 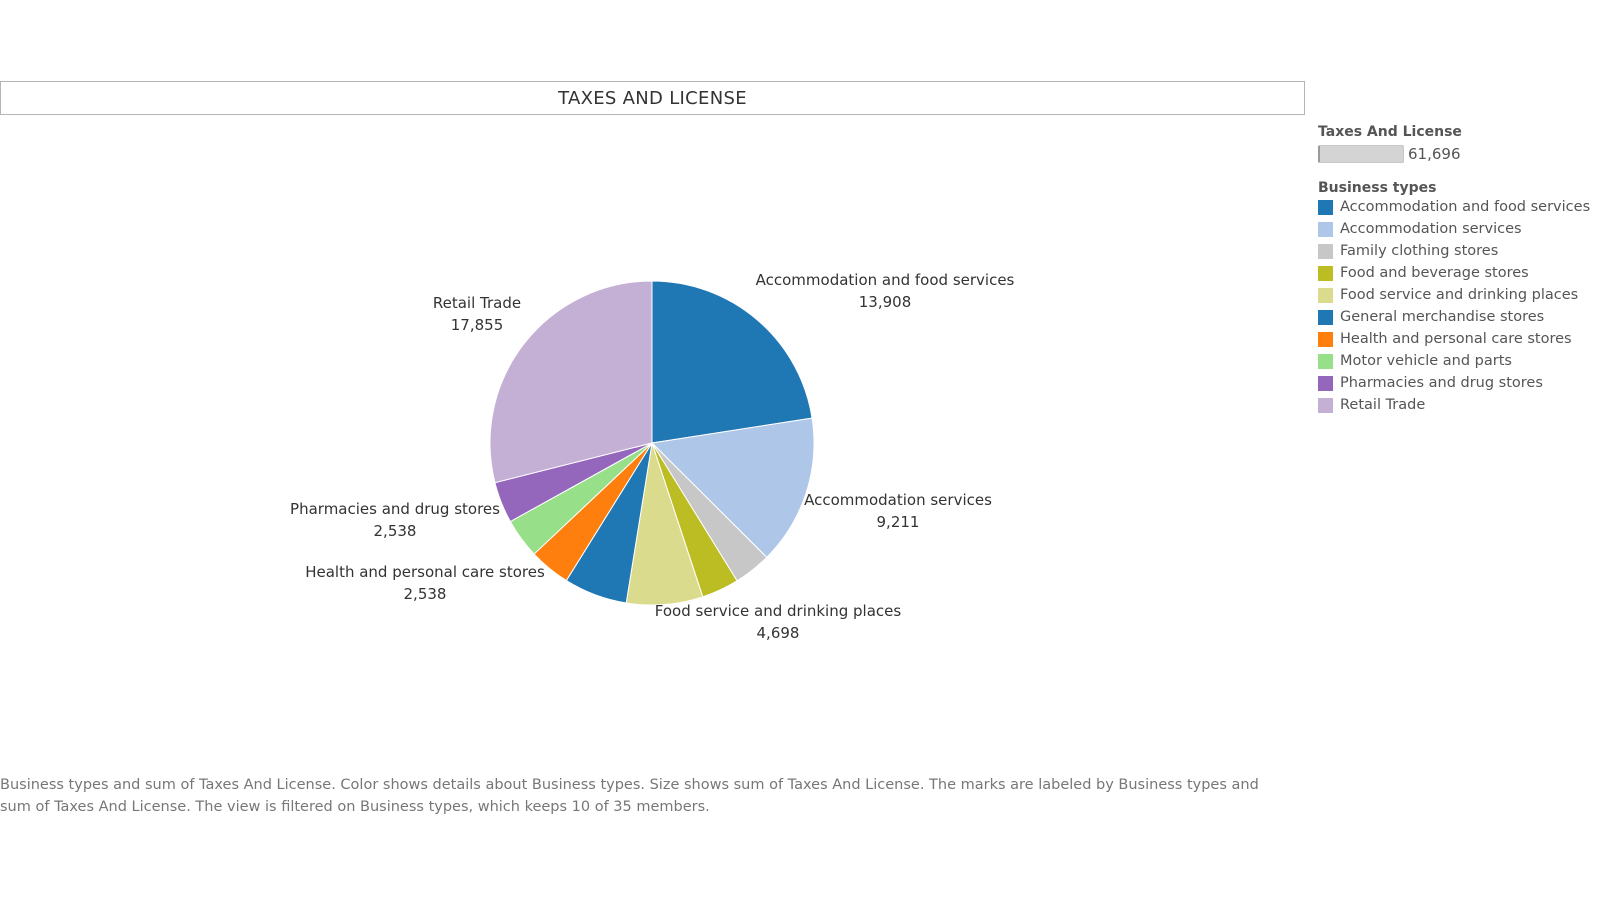 What do you see at coordinates (1434, 273) in the screenshot?
I see `legend-label: Food and beverage stores` at bounding box center [1434, 273].